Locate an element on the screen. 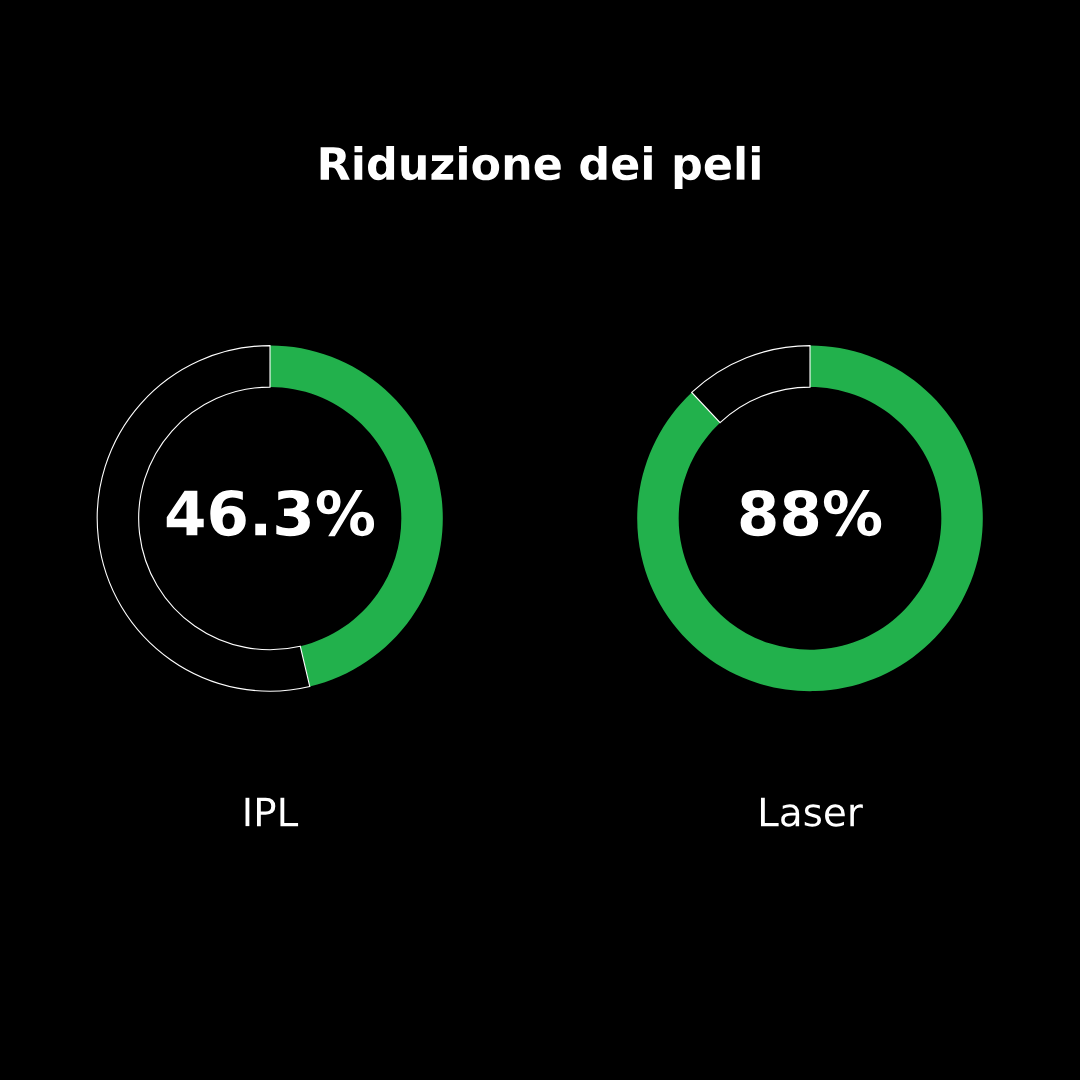 This screenshot has height=1080, width=1080. data-label: 46.3% is located at coordinates (270, 513).